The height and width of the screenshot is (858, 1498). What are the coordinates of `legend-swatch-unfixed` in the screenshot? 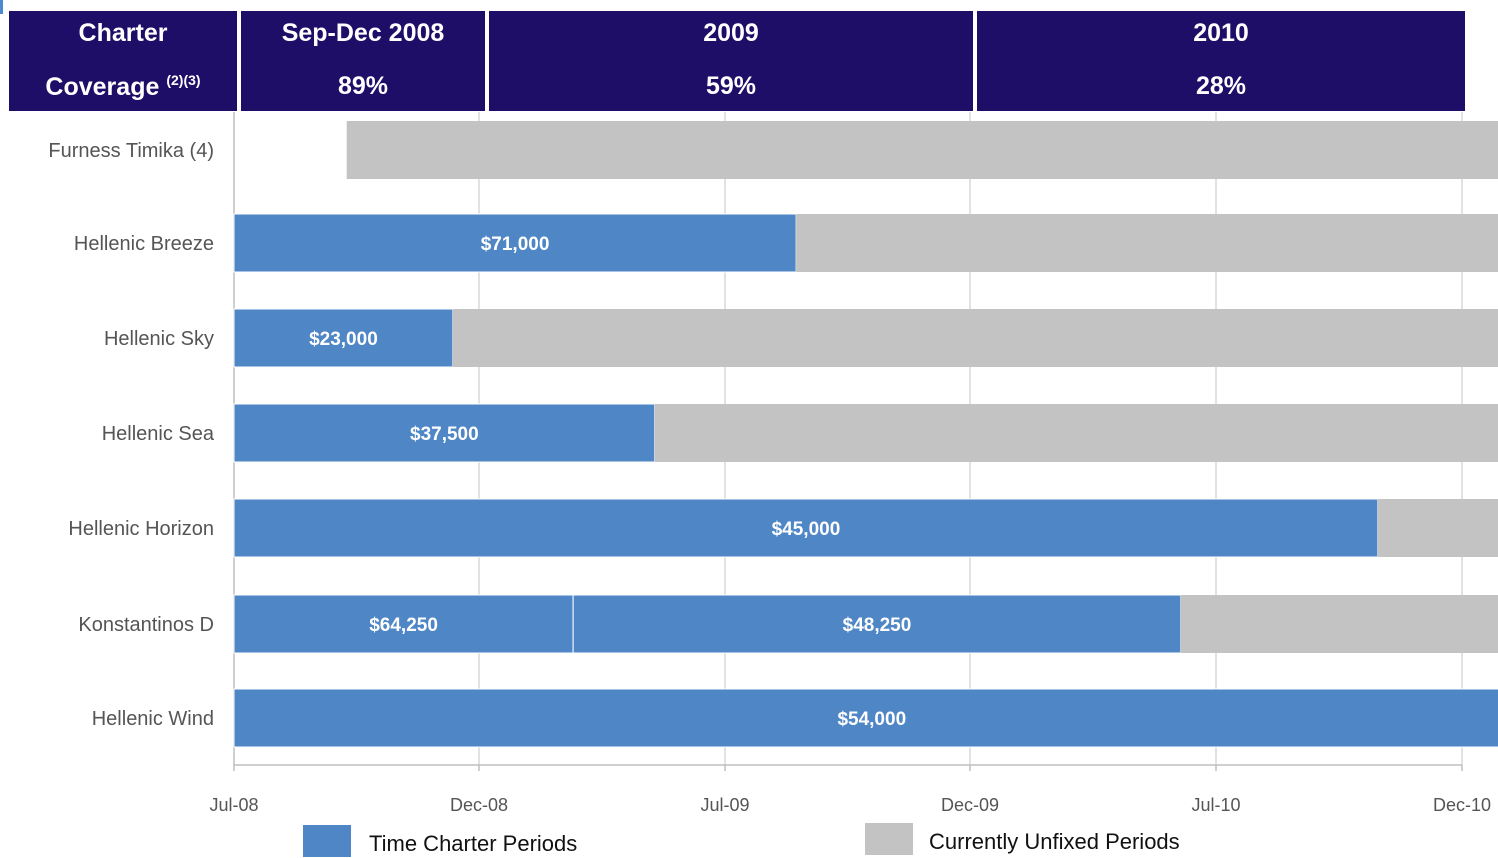 It's located at (889, 839).